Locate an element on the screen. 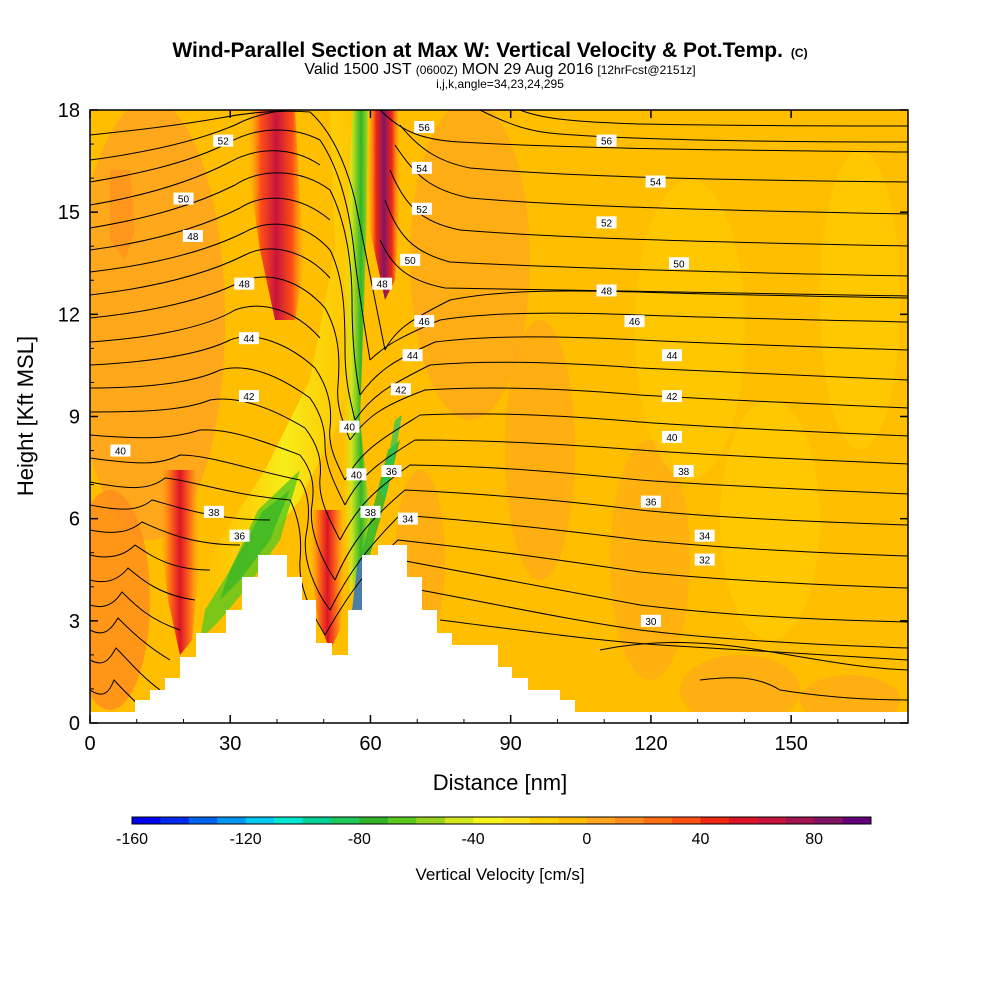 The image size is (1000, 1000). contour-label: 56 is located at coordinates (424, 127).